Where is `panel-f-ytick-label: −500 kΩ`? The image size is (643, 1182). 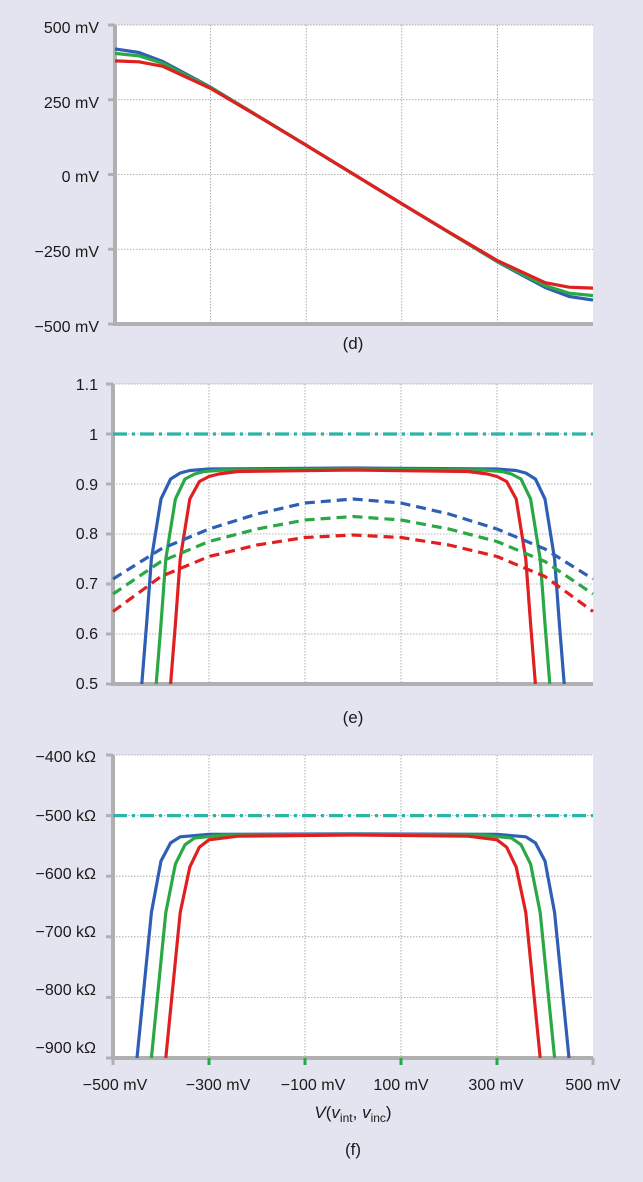
panel-f-ytick-label: −500 kΩ is located at coordinates (66, 816).